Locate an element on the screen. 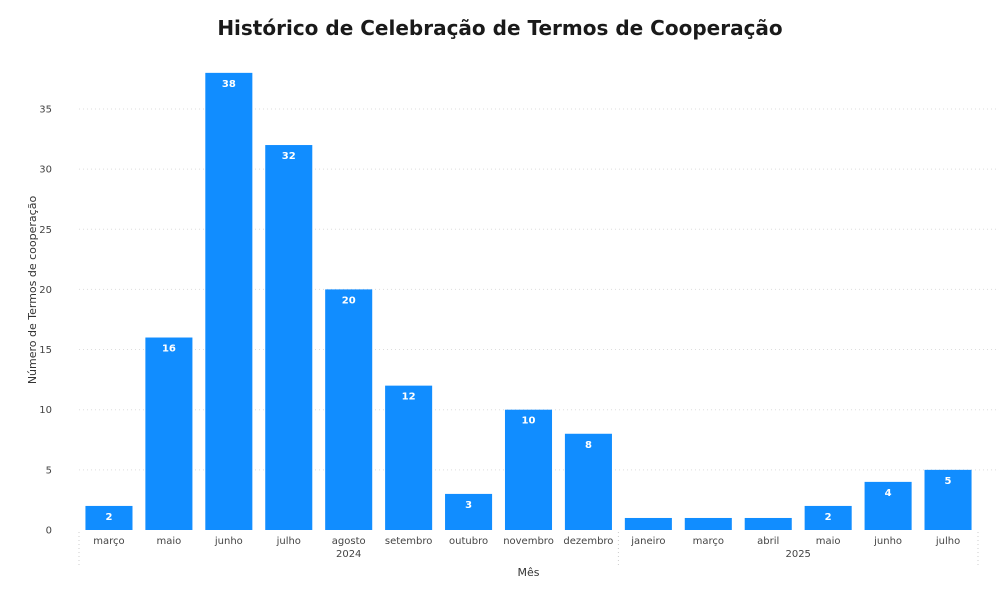  data-label: 5 is located at coordinates (948, 481).